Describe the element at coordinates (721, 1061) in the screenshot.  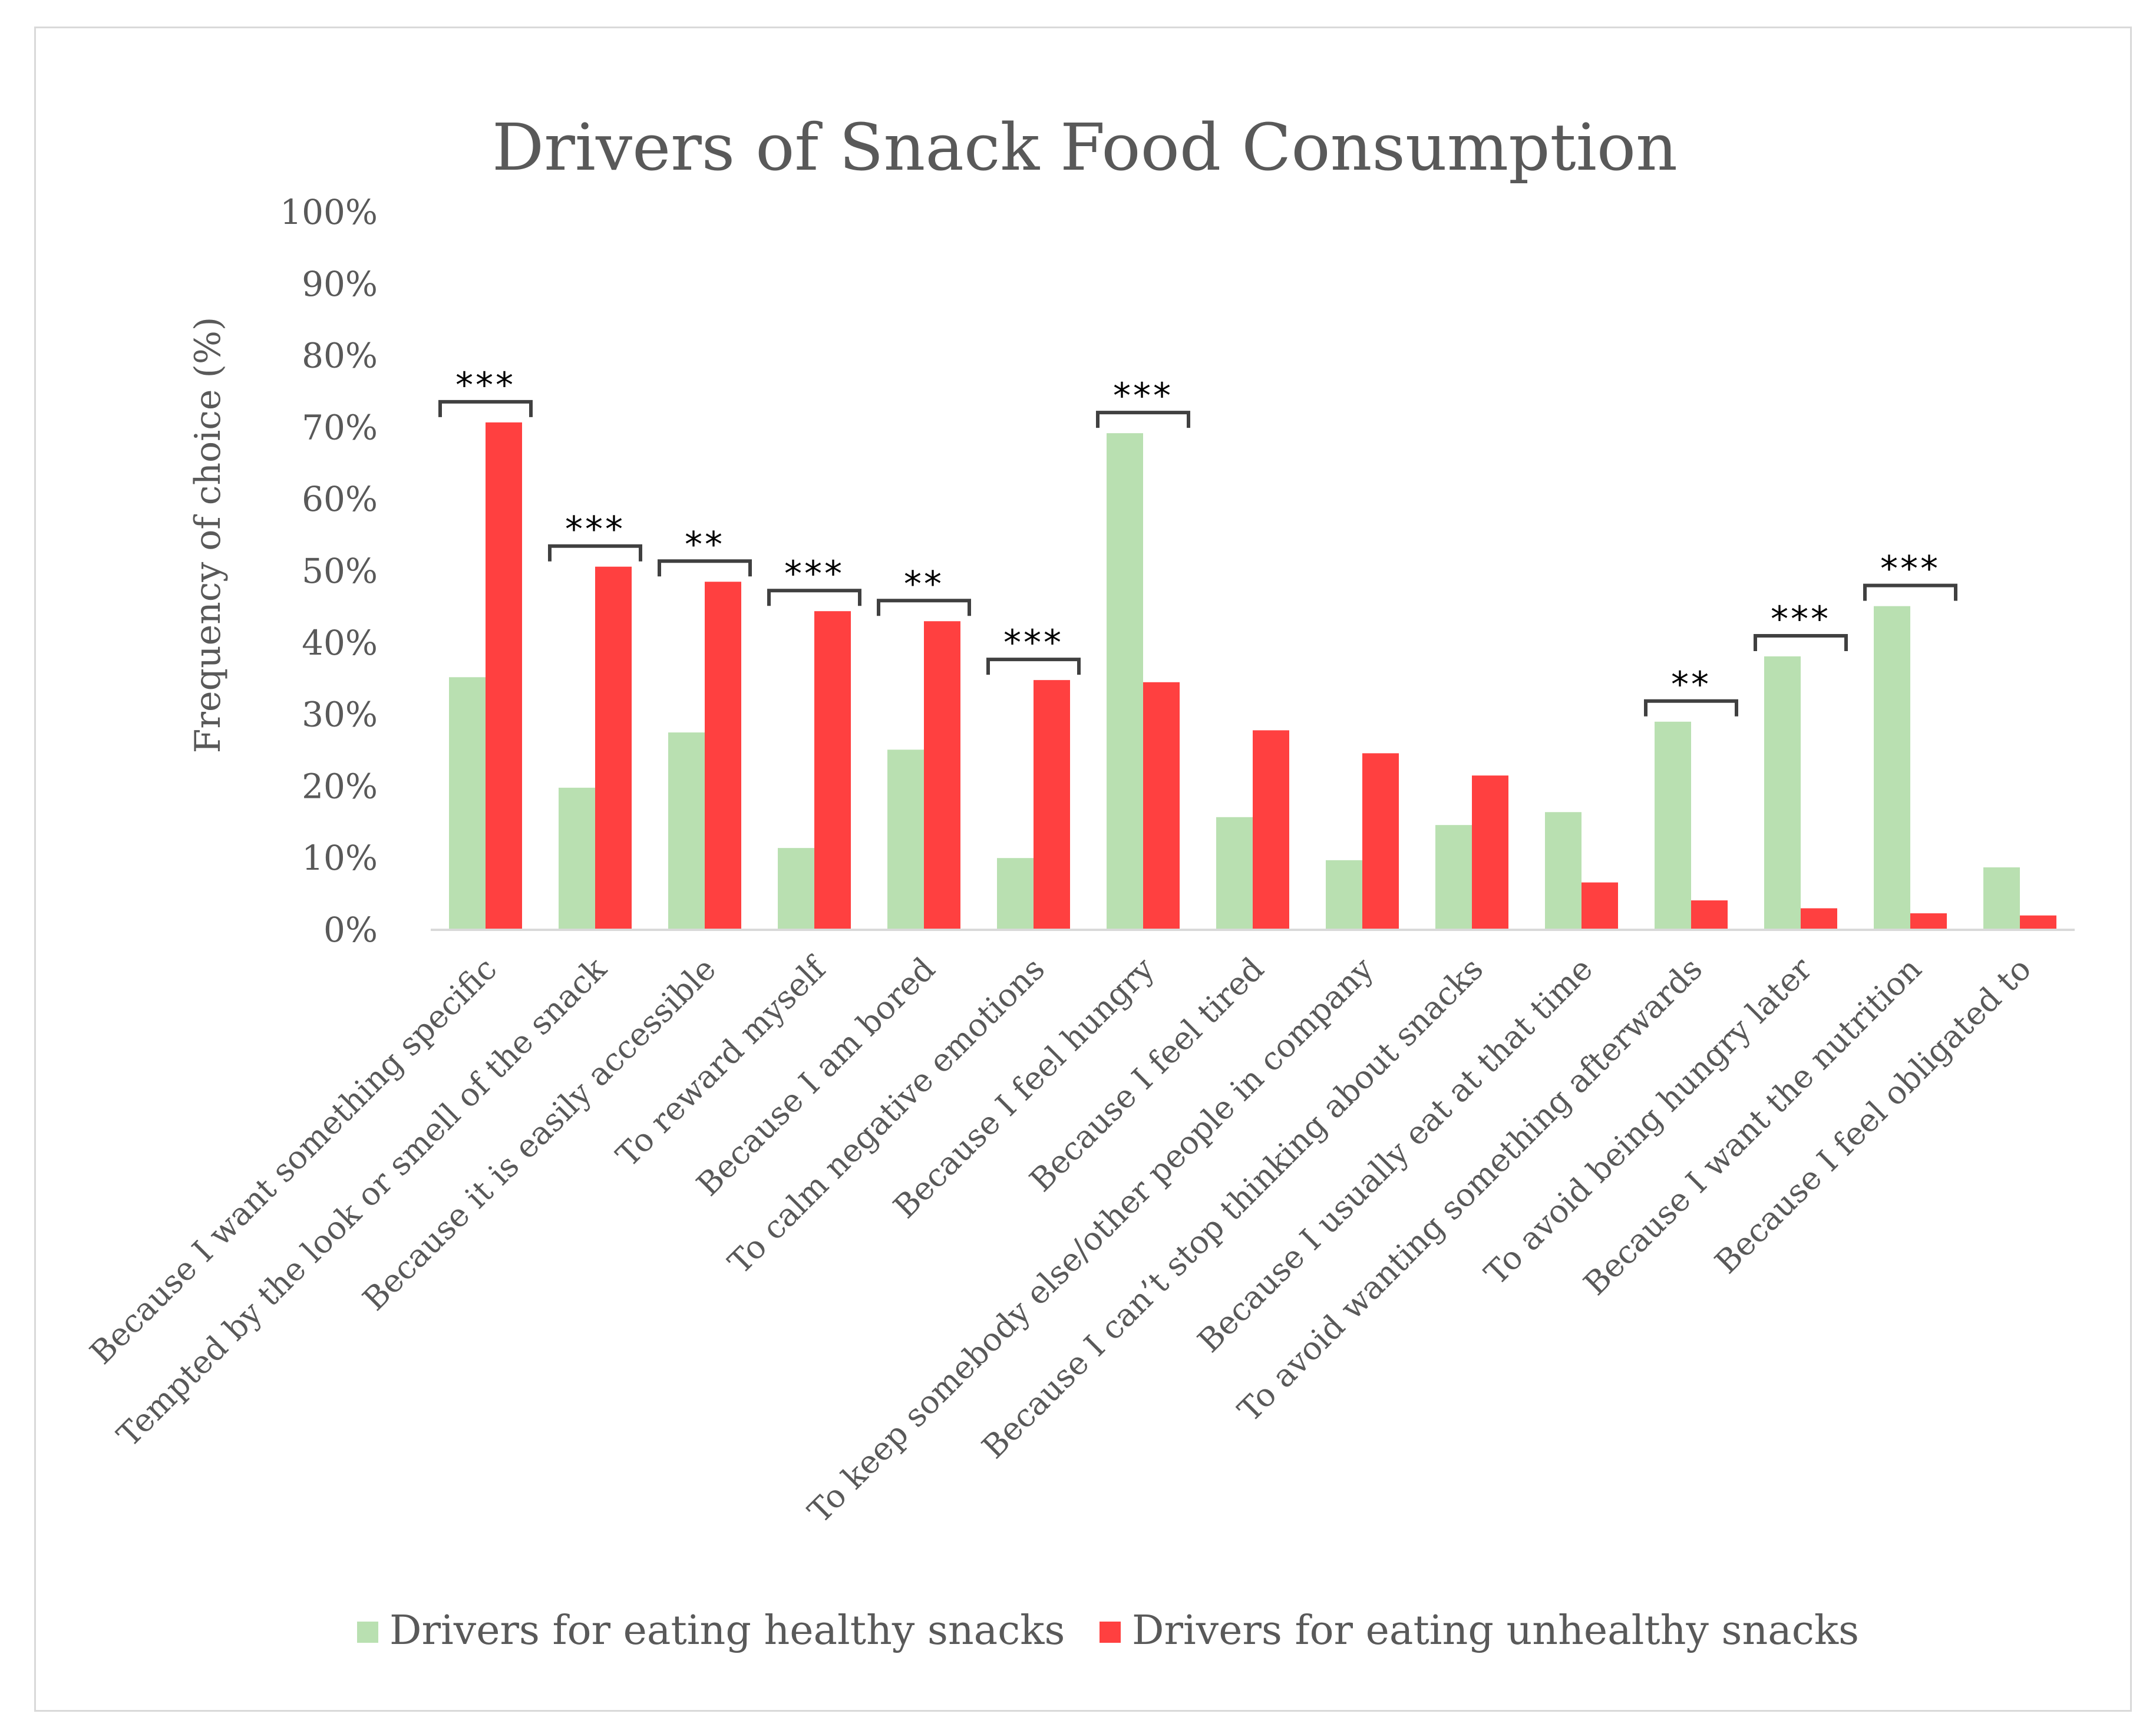
I see `category-label: To reward myself` at that location.